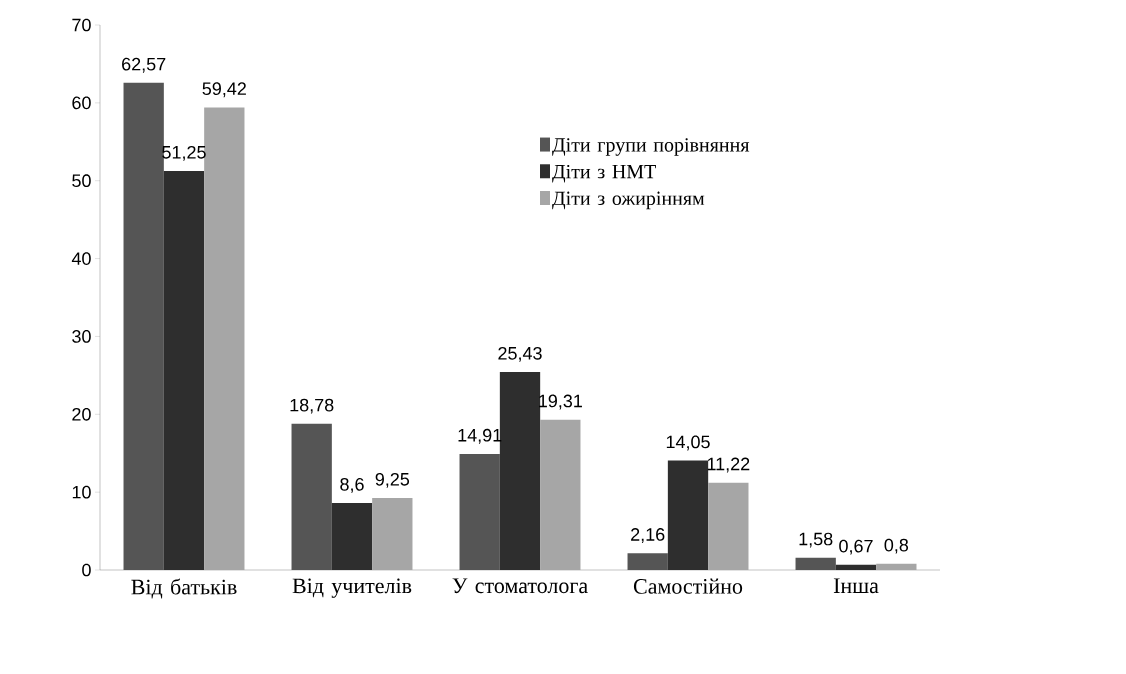 The width and height of the screenshot is (1126, 674). I want to click on y-tick-label: 20, so click(81, 414).